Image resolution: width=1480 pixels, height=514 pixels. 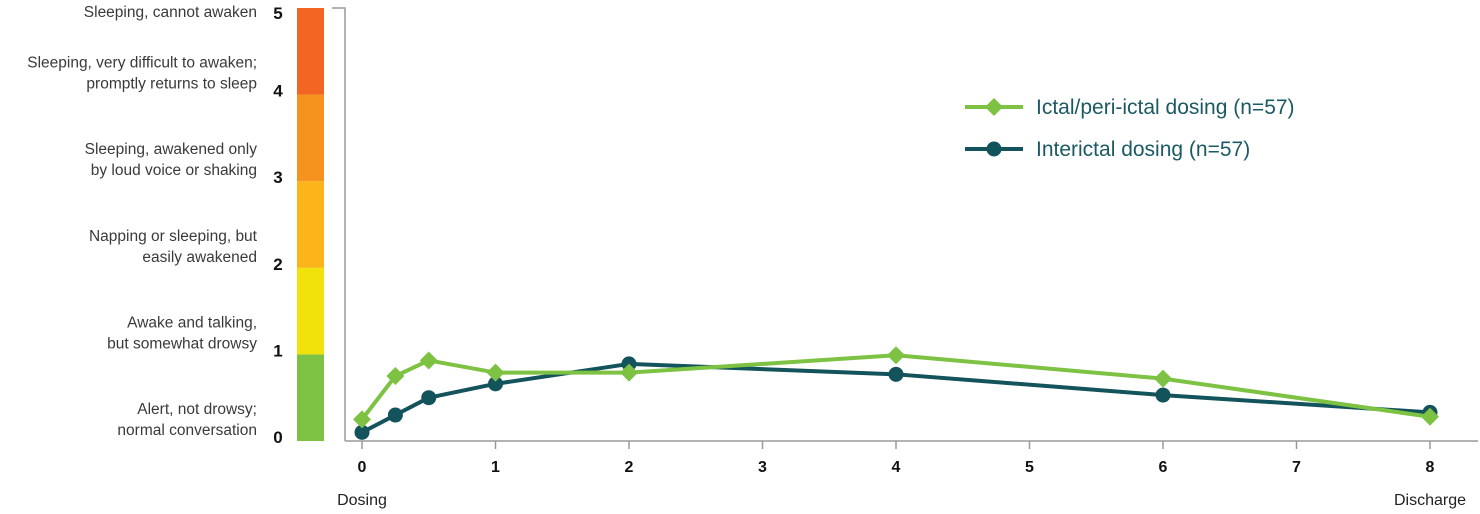 What do you see at coordinates (142, 63) in the screenshot?
I see `level-description: Sleeping, very difficult to awaken;` at bounding box center [142, 63].